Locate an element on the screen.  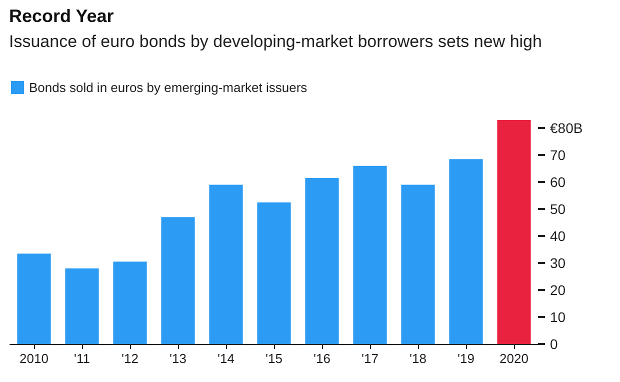
x-tick-label: '14 is located at coordinates (226, 358).